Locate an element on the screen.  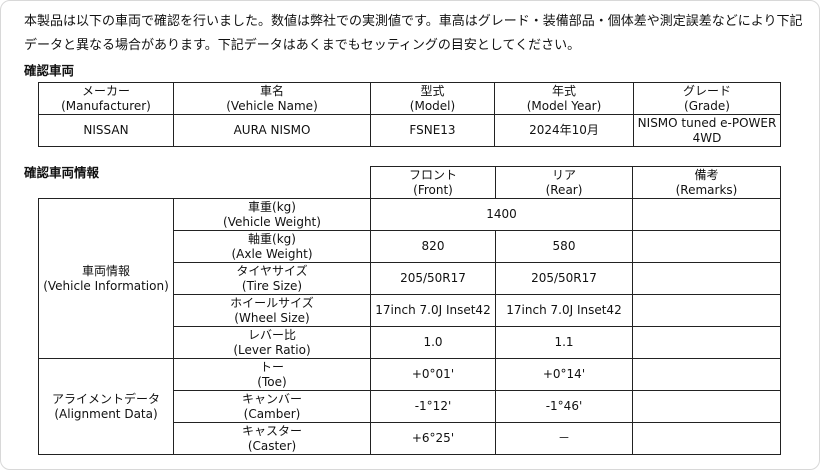
group-vehicle-information: 車両情報 (Vehicle Information) is located at coordinates (106, 278).